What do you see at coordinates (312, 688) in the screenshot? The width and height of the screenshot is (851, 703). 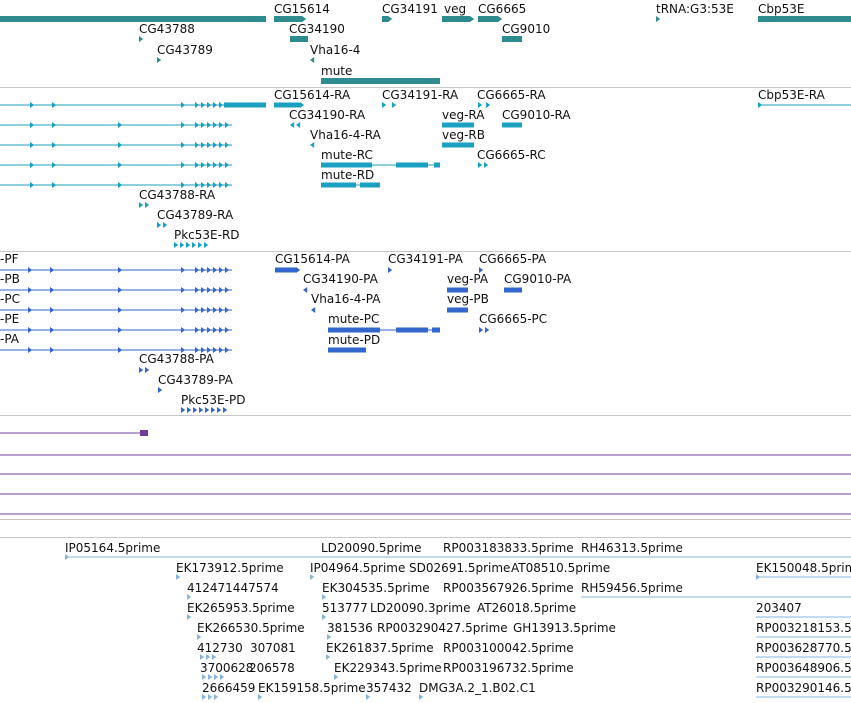 I see `est-label: EK159158.5prime` at bounding box center [312, 688].